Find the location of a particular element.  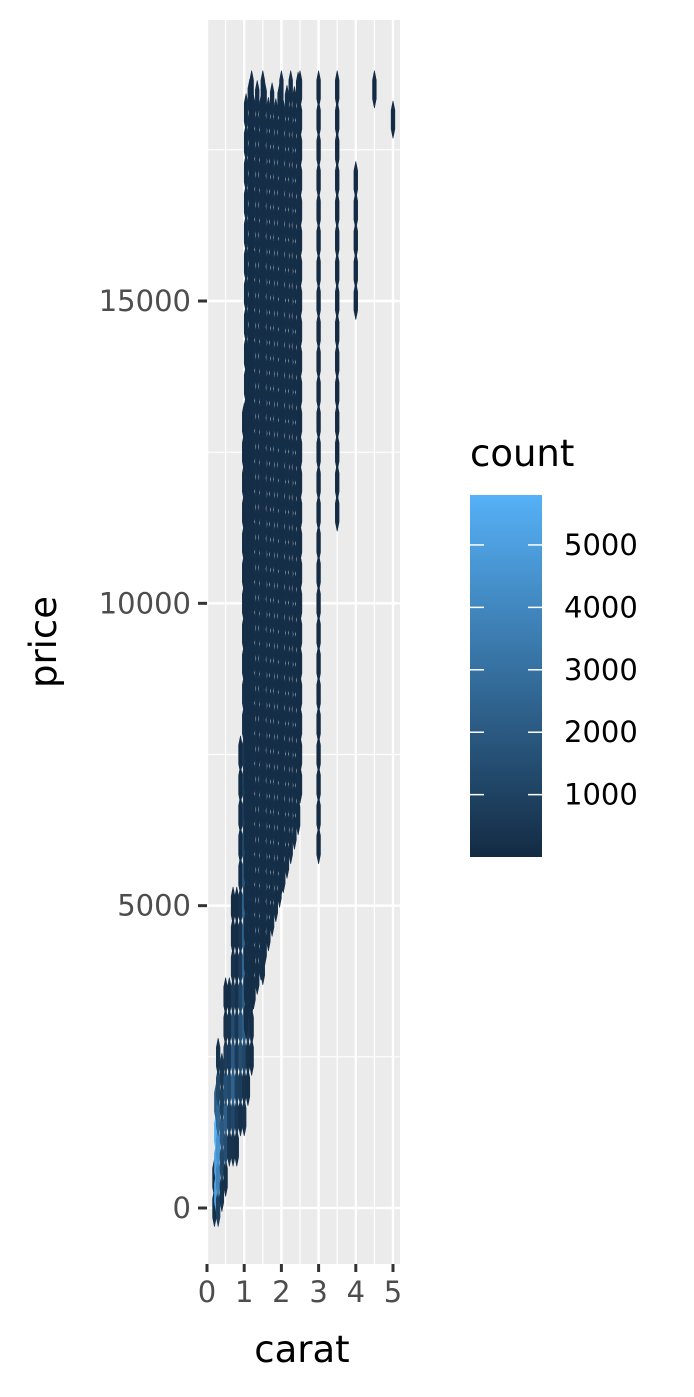

legend-title: count is located at coordinates (522, 453).